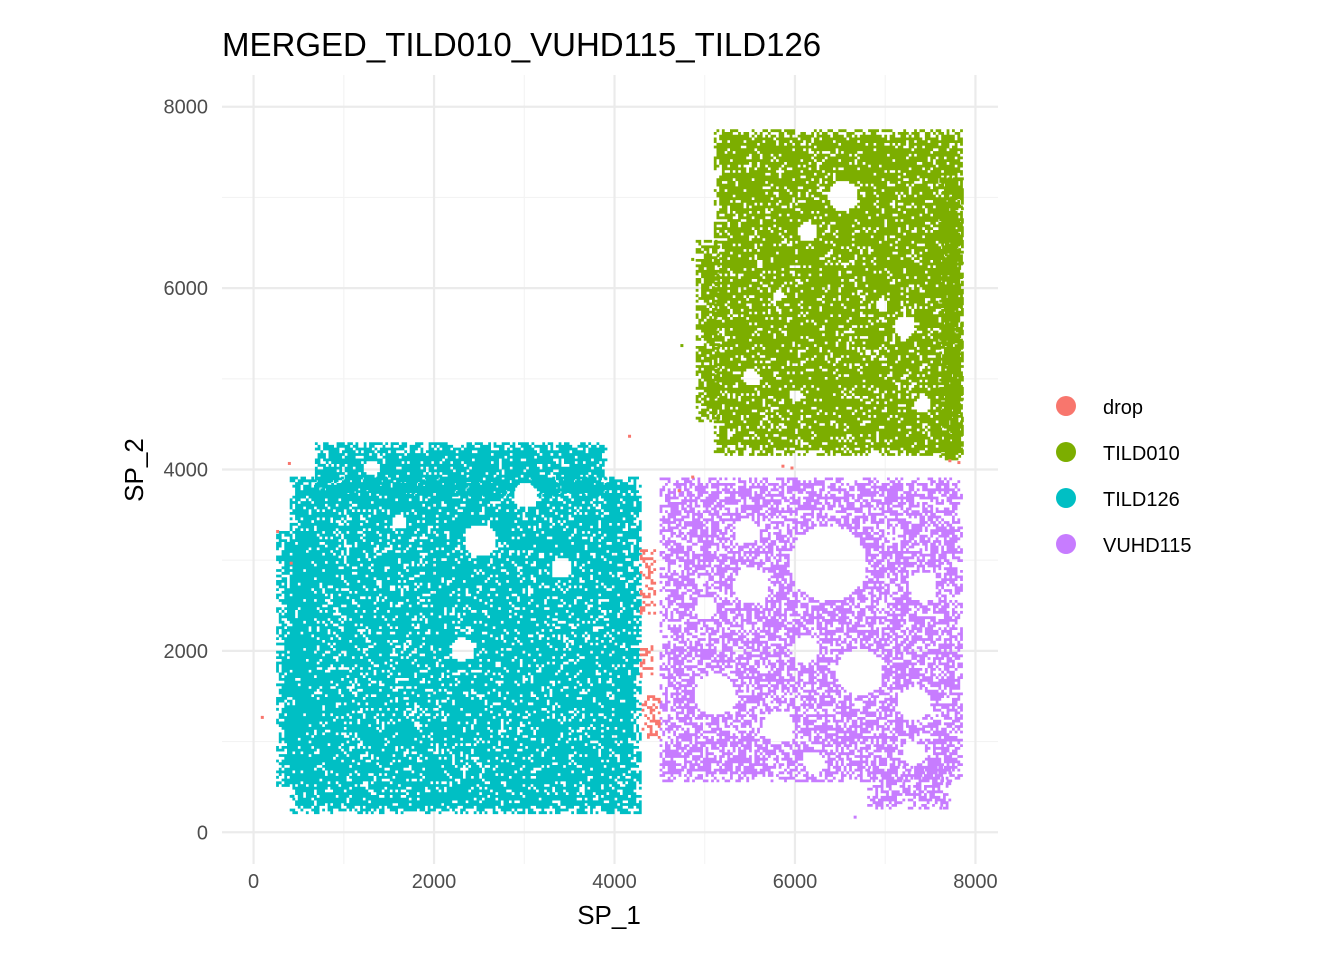  What do you see at coordinates (609, 915) in the screenshot?
I see `x-axis-title: SP_1` at bounding box center [609, 915].